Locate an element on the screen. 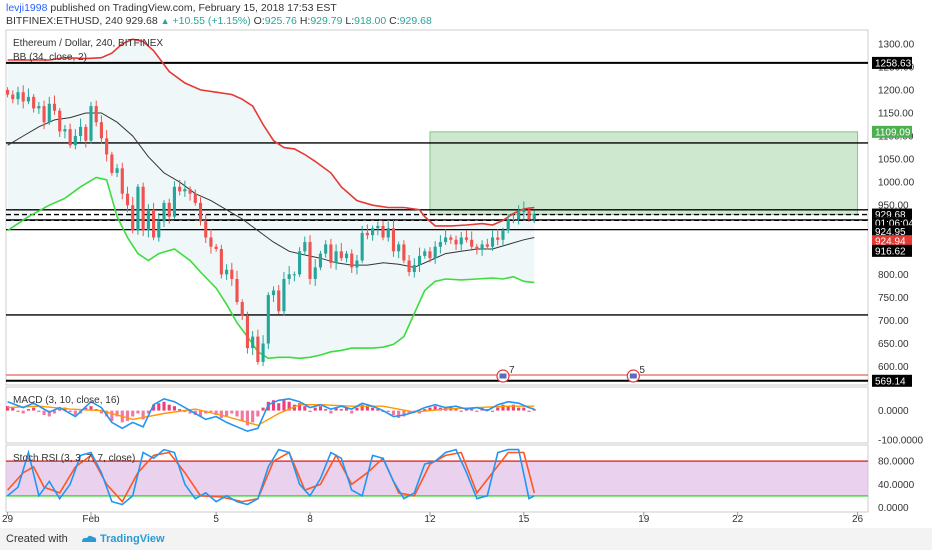  macd-title: MACD (3, 10, close, 16) is located at coordinates (66, 400).